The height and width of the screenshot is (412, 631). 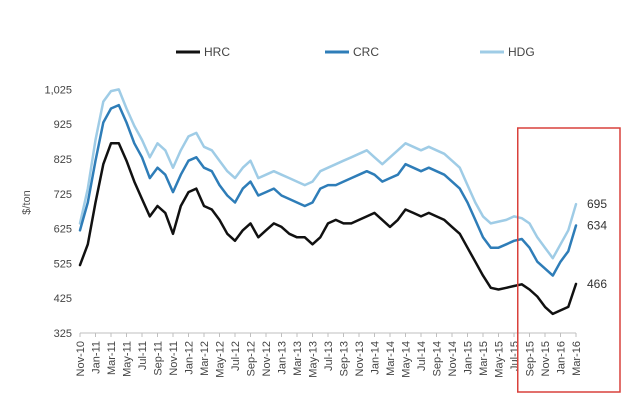 What do you see at coordinates (500, 359) in the screenshot?
I see `x-tick-label: May-15` at bounding box center [500, 359].